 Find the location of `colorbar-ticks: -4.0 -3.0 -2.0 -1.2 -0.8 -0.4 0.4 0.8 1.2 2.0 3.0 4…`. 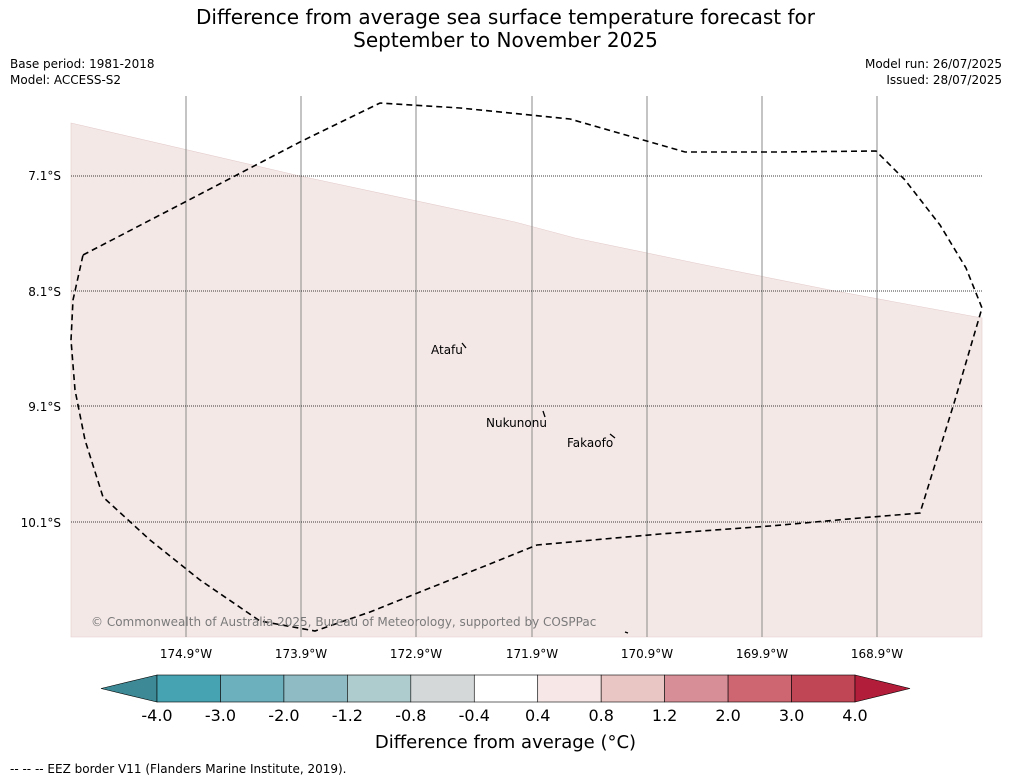

colorbar-ticks: -4.0 -3.0 -2.0 -1.2 -0.8 -0.4 0.4 0.8 1.2 2.0 3.0 4… is located at coordinates (504, 715).